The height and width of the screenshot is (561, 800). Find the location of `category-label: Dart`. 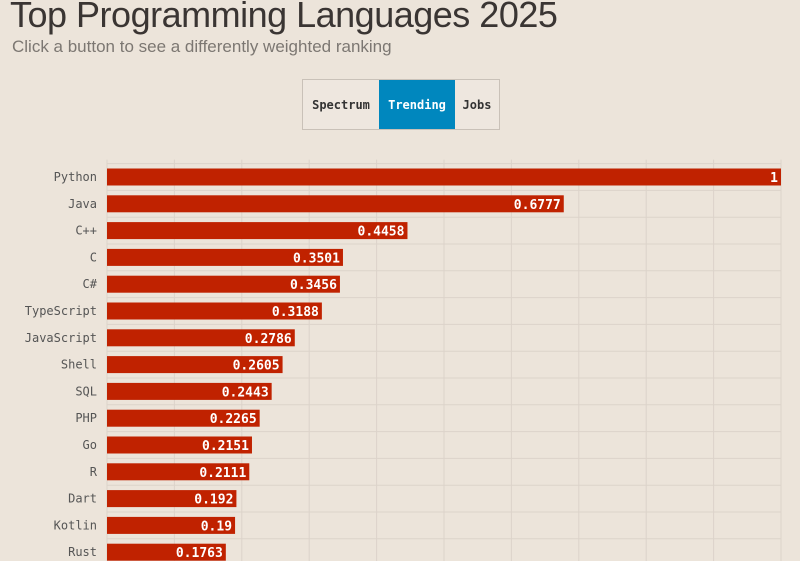

category-label: Dart is located at coordinates (82, 499).